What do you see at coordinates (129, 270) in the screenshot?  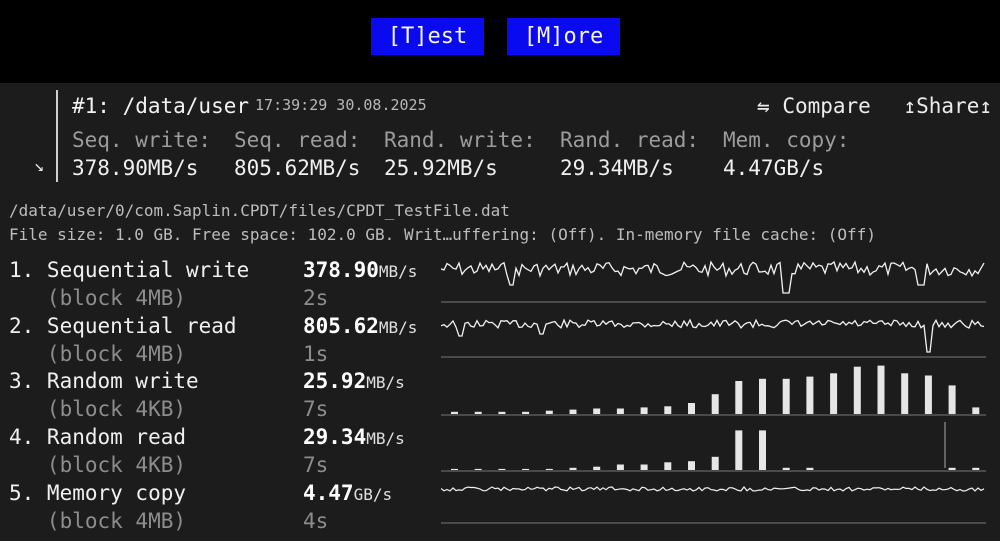 I see `test-name: 1. Sequential write` at bounding box center [129, 270].